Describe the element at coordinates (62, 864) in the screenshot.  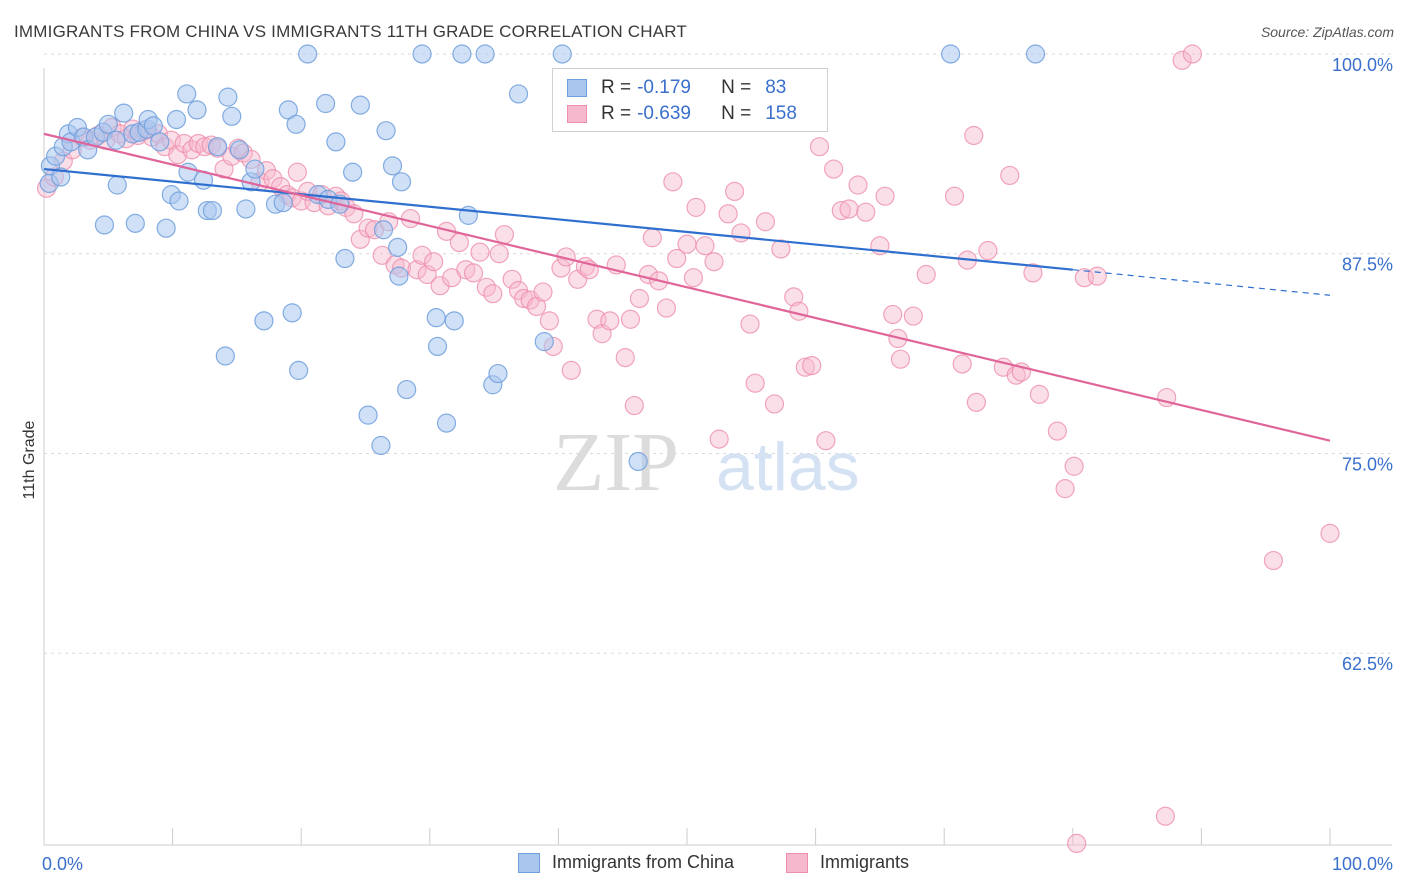
I see `x-tick-label: 0.0%` at that location.